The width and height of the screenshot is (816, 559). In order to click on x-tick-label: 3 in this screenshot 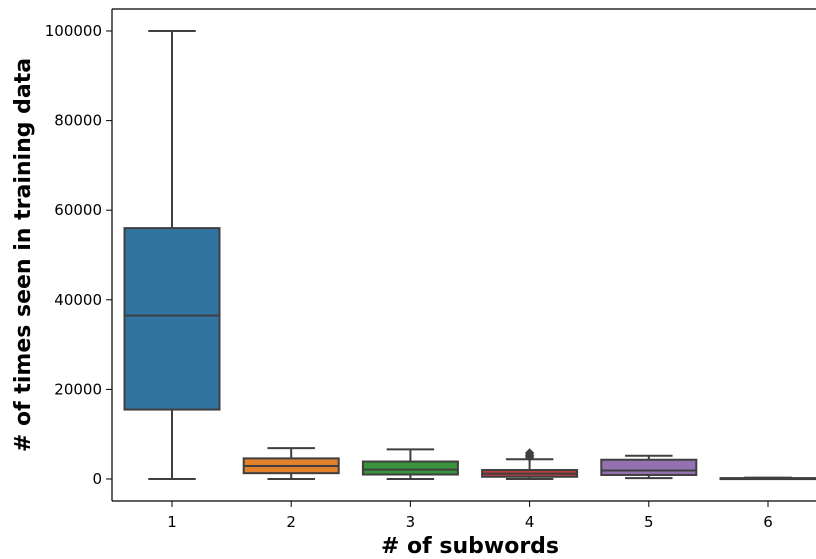, I will do `click(411, 522)`.